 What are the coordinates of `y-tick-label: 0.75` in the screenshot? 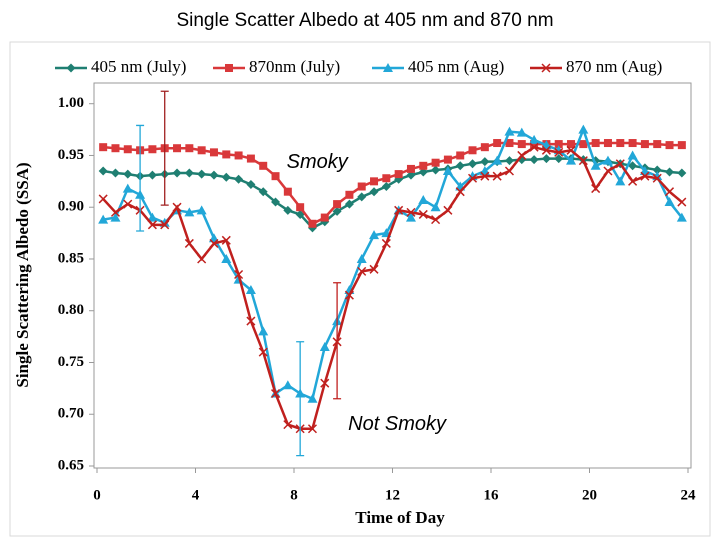 It's located at (71, 362).